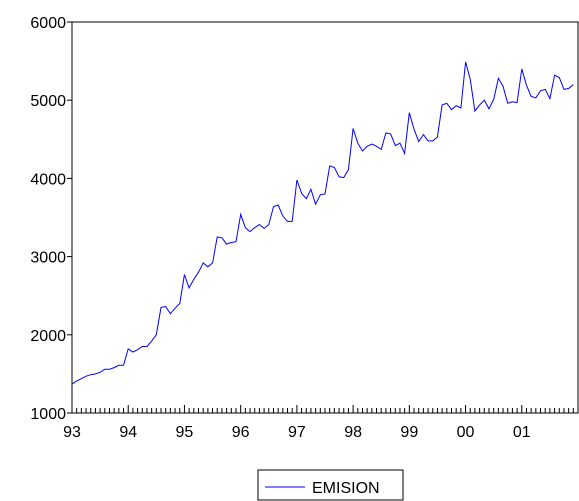 Image resolution: width=579 pixels, height=501 pixels. What do you see at coordinates (48, 179) in the screenshot?
I see `y-tick-label: 4000` at bounding box center [48, 179].